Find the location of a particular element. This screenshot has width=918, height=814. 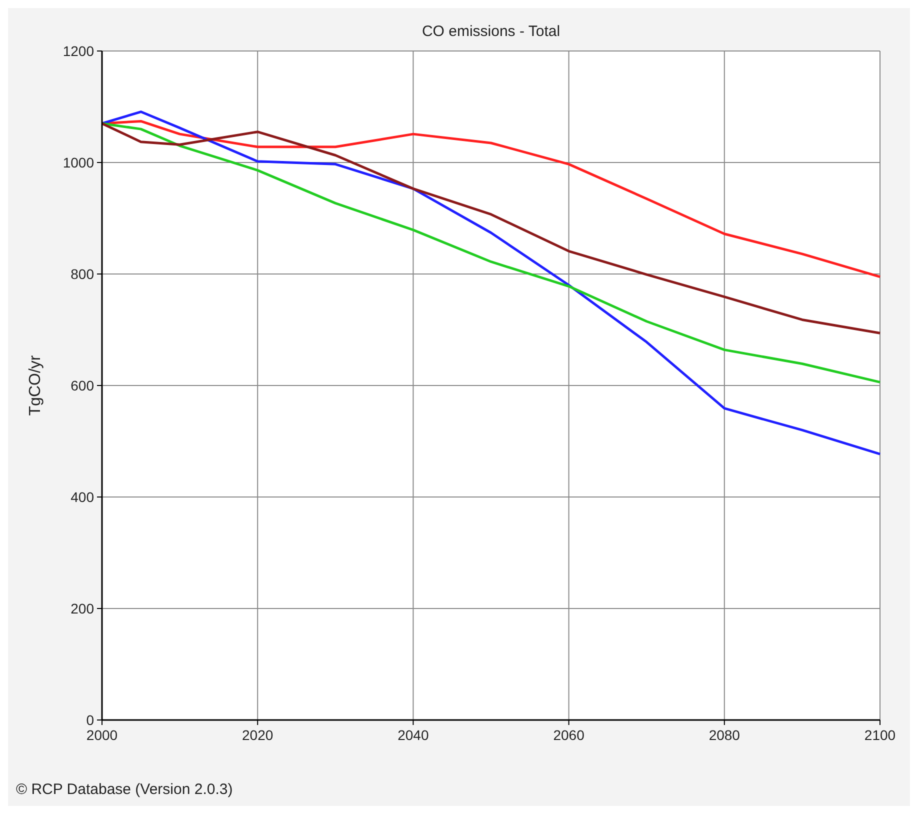

x-tick-label: 2060 is located at coordinates (569, 735).